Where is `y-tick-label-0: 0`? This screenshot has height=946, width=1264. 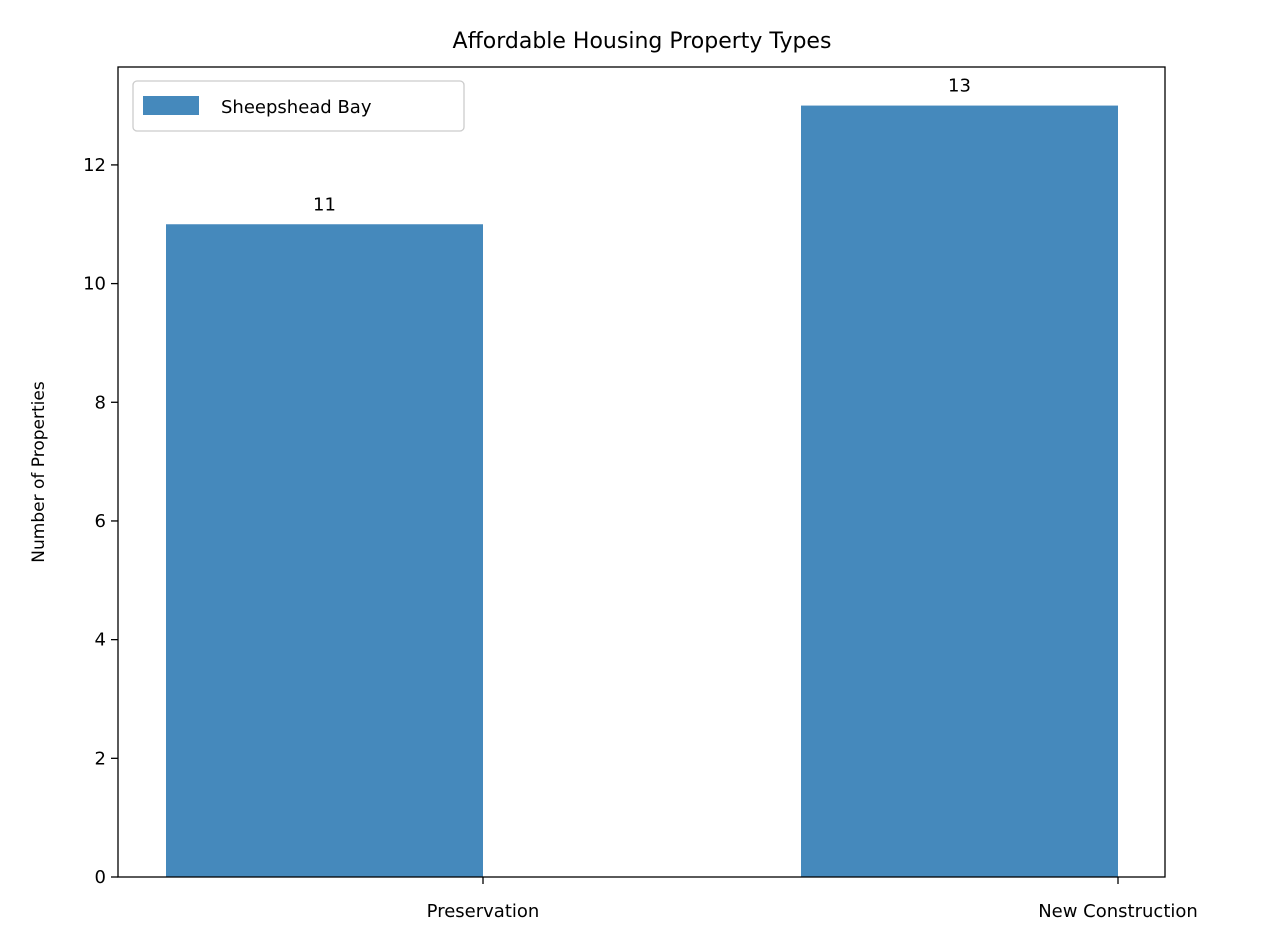
y-tick-label-0: 0 is located at coordinates (100, 877).